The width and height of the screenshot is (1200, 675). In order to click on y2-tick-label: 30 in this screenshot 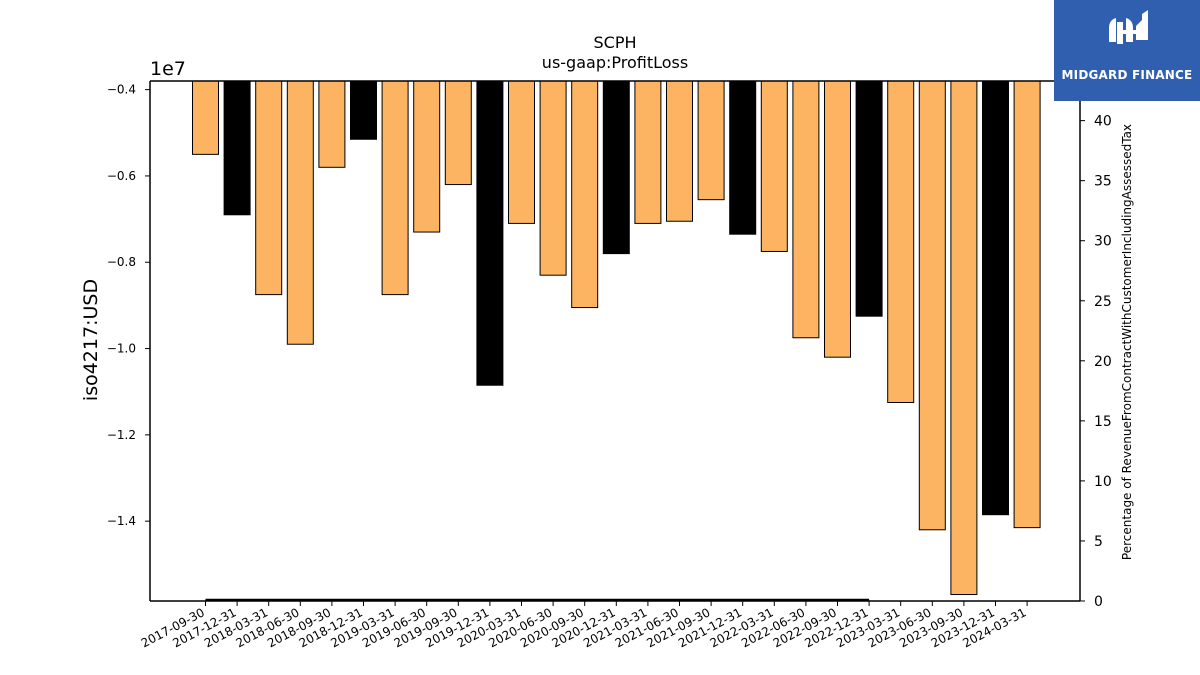, I will do `click(1103, 242)`.